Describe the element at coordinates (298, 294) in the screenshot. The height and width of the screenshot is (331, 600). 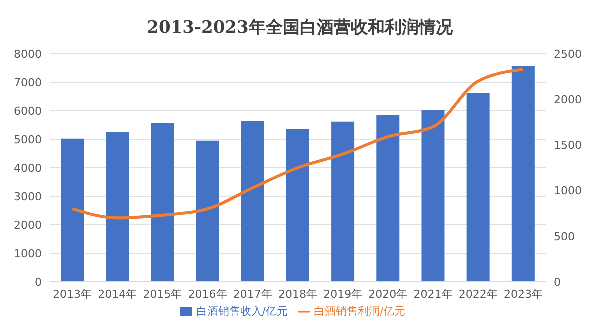
I see `x-tick-label: 2018年` at that location.